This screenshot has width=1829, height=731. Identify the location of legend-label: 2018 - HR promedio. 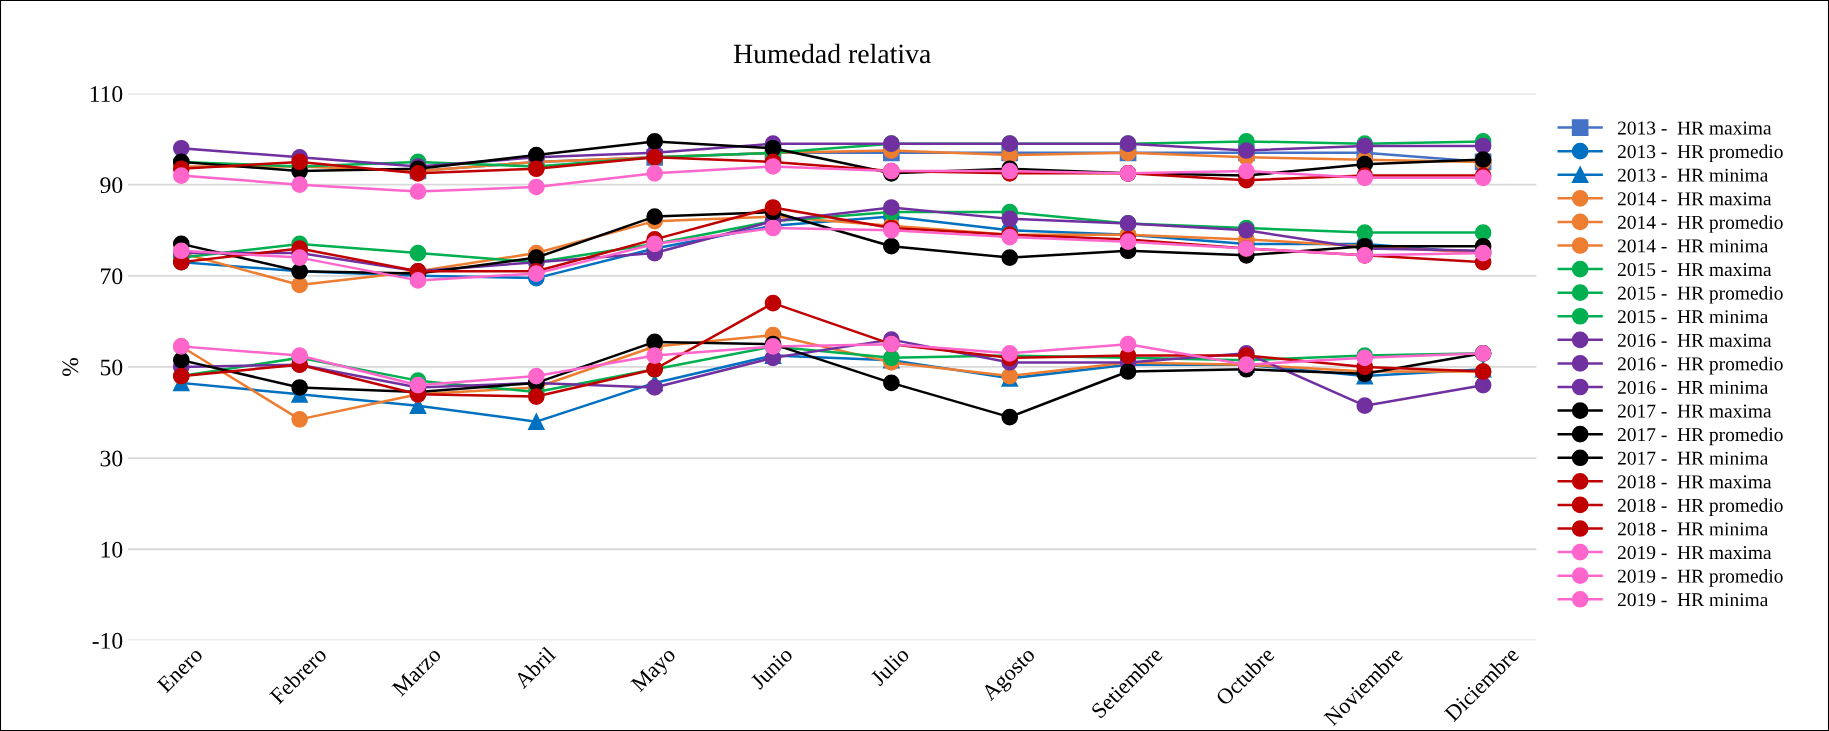
(1700, 507).